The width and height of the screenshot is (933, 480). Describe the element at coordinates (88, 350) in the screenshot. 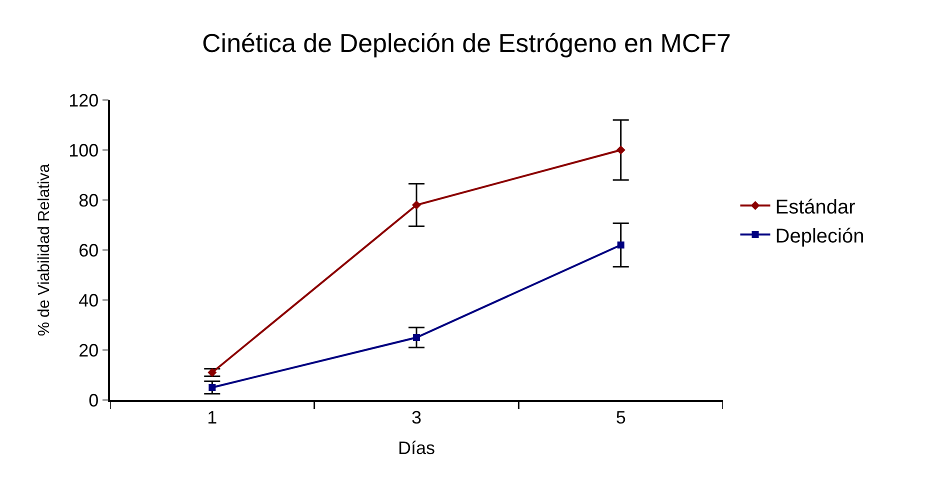

I see `y-tick-label: 20` at that location.